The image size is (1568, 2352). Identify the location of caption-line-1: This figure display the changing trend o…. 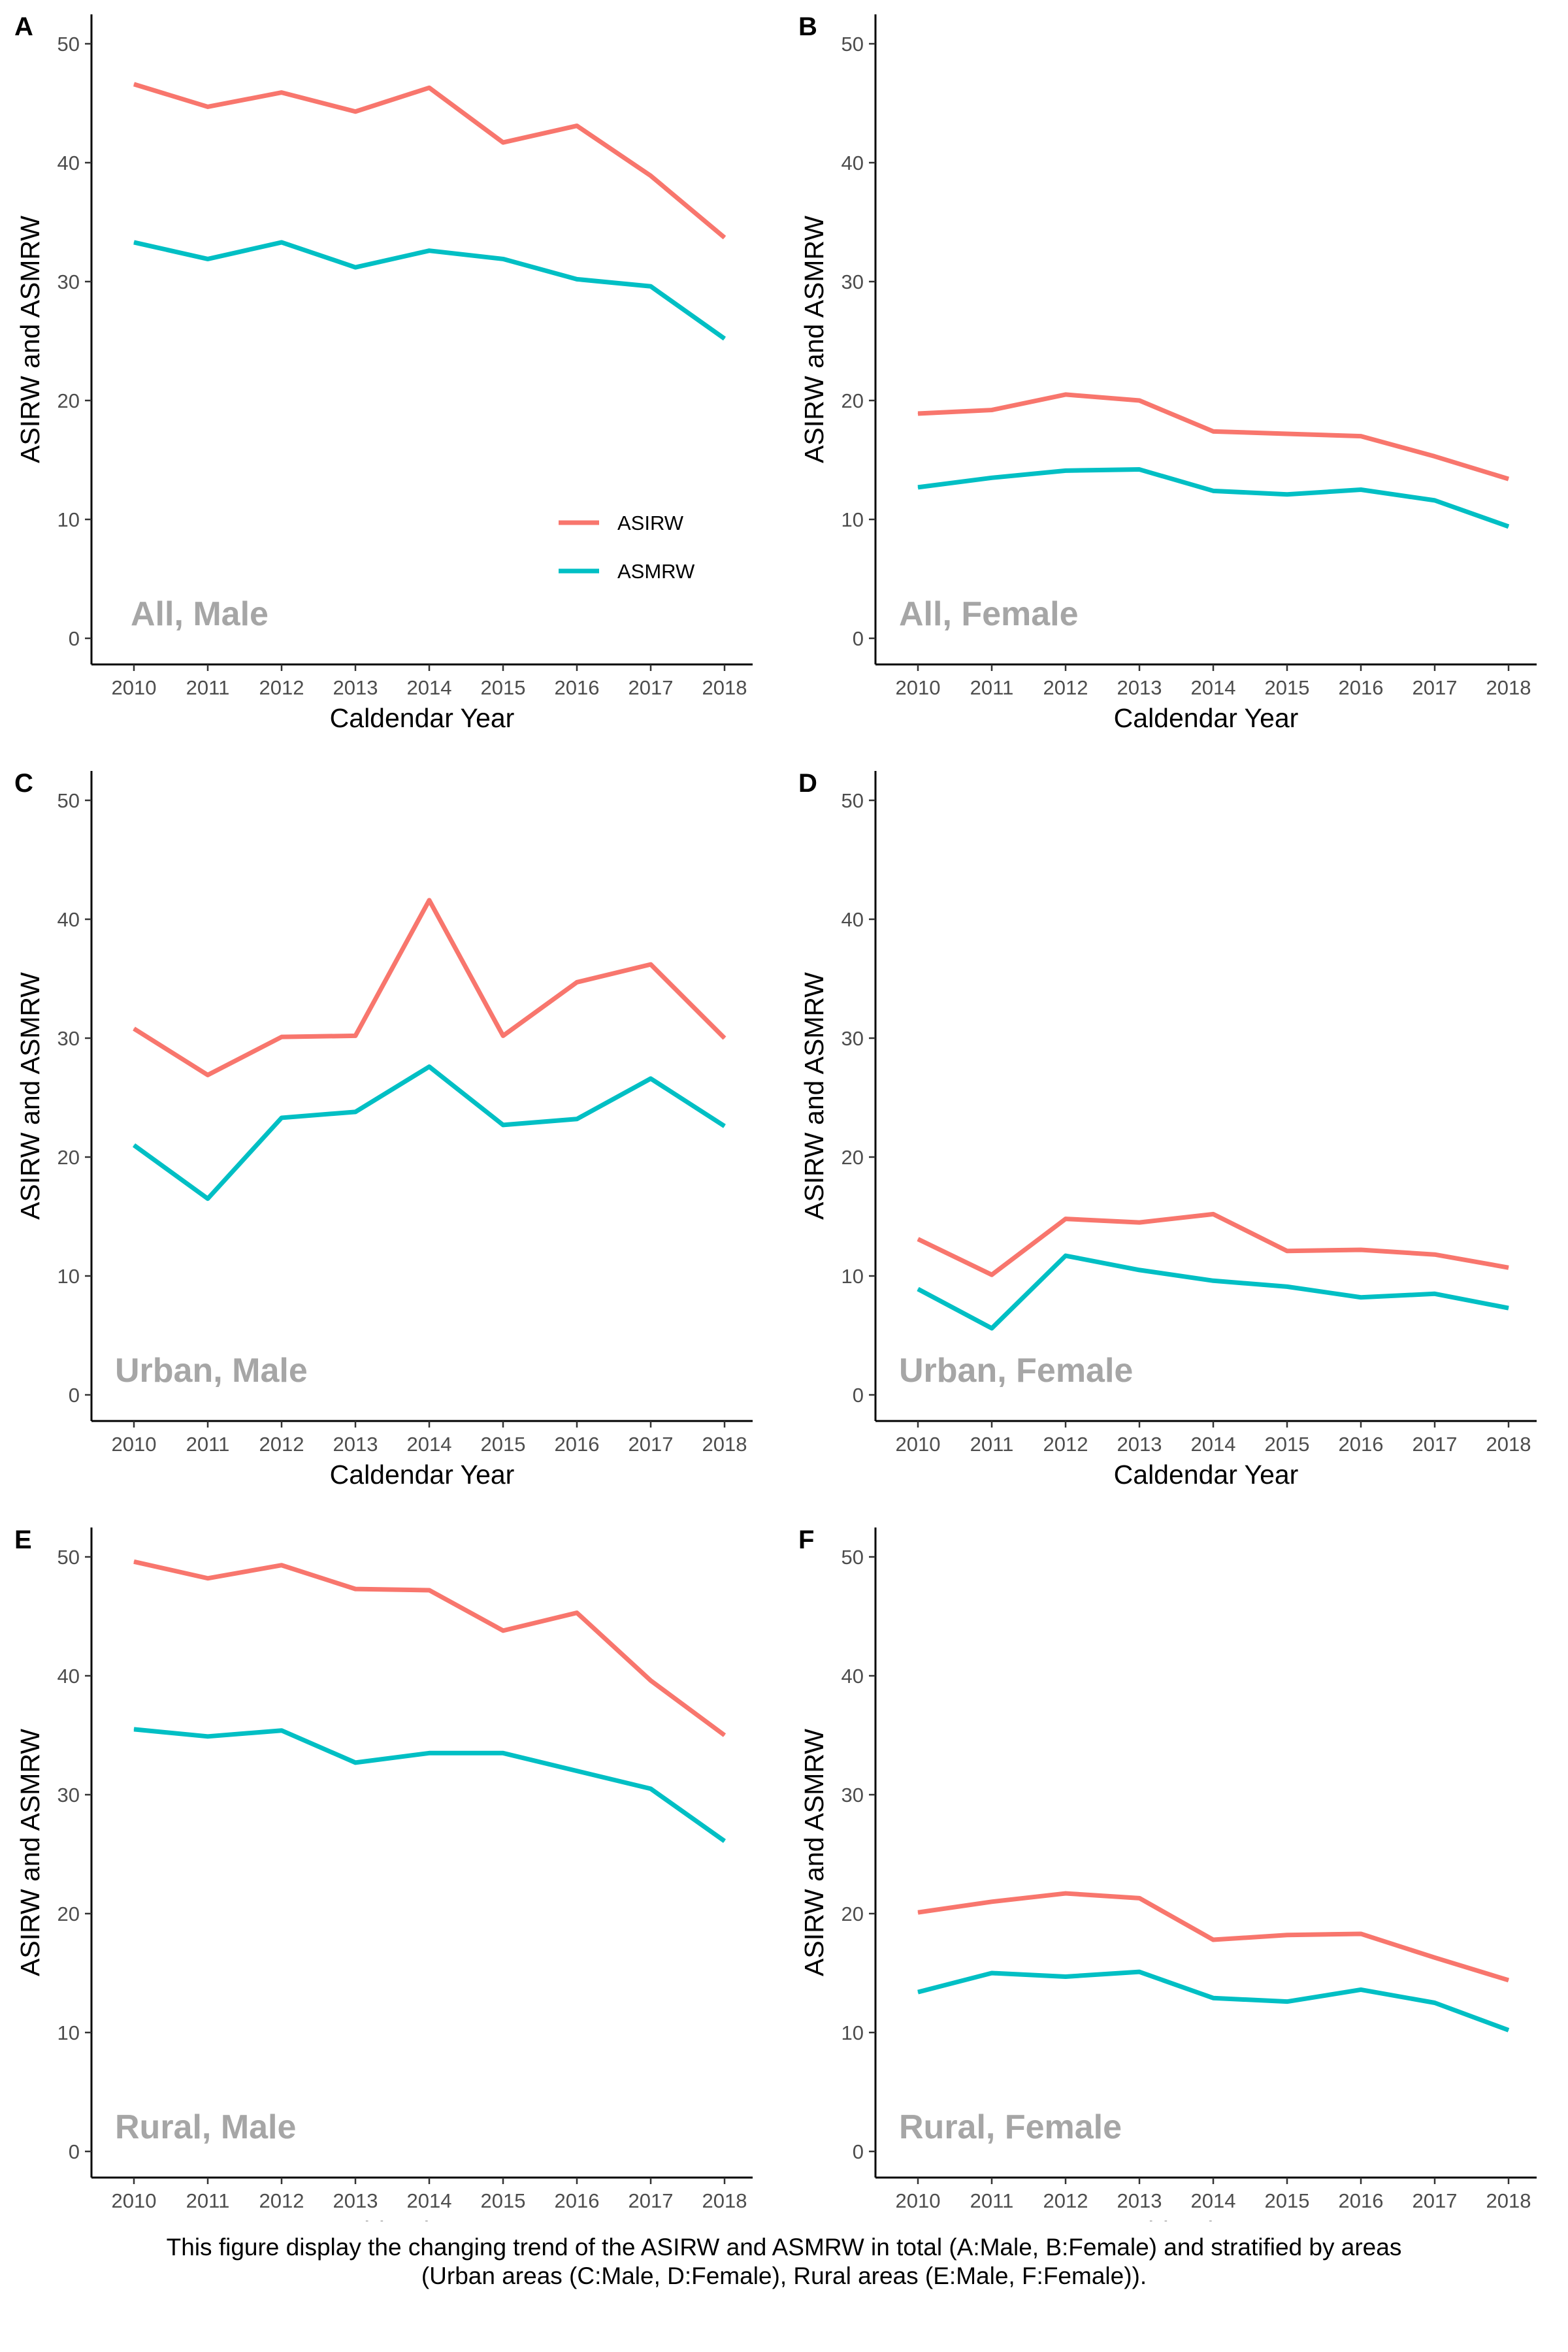
(784, 2247).